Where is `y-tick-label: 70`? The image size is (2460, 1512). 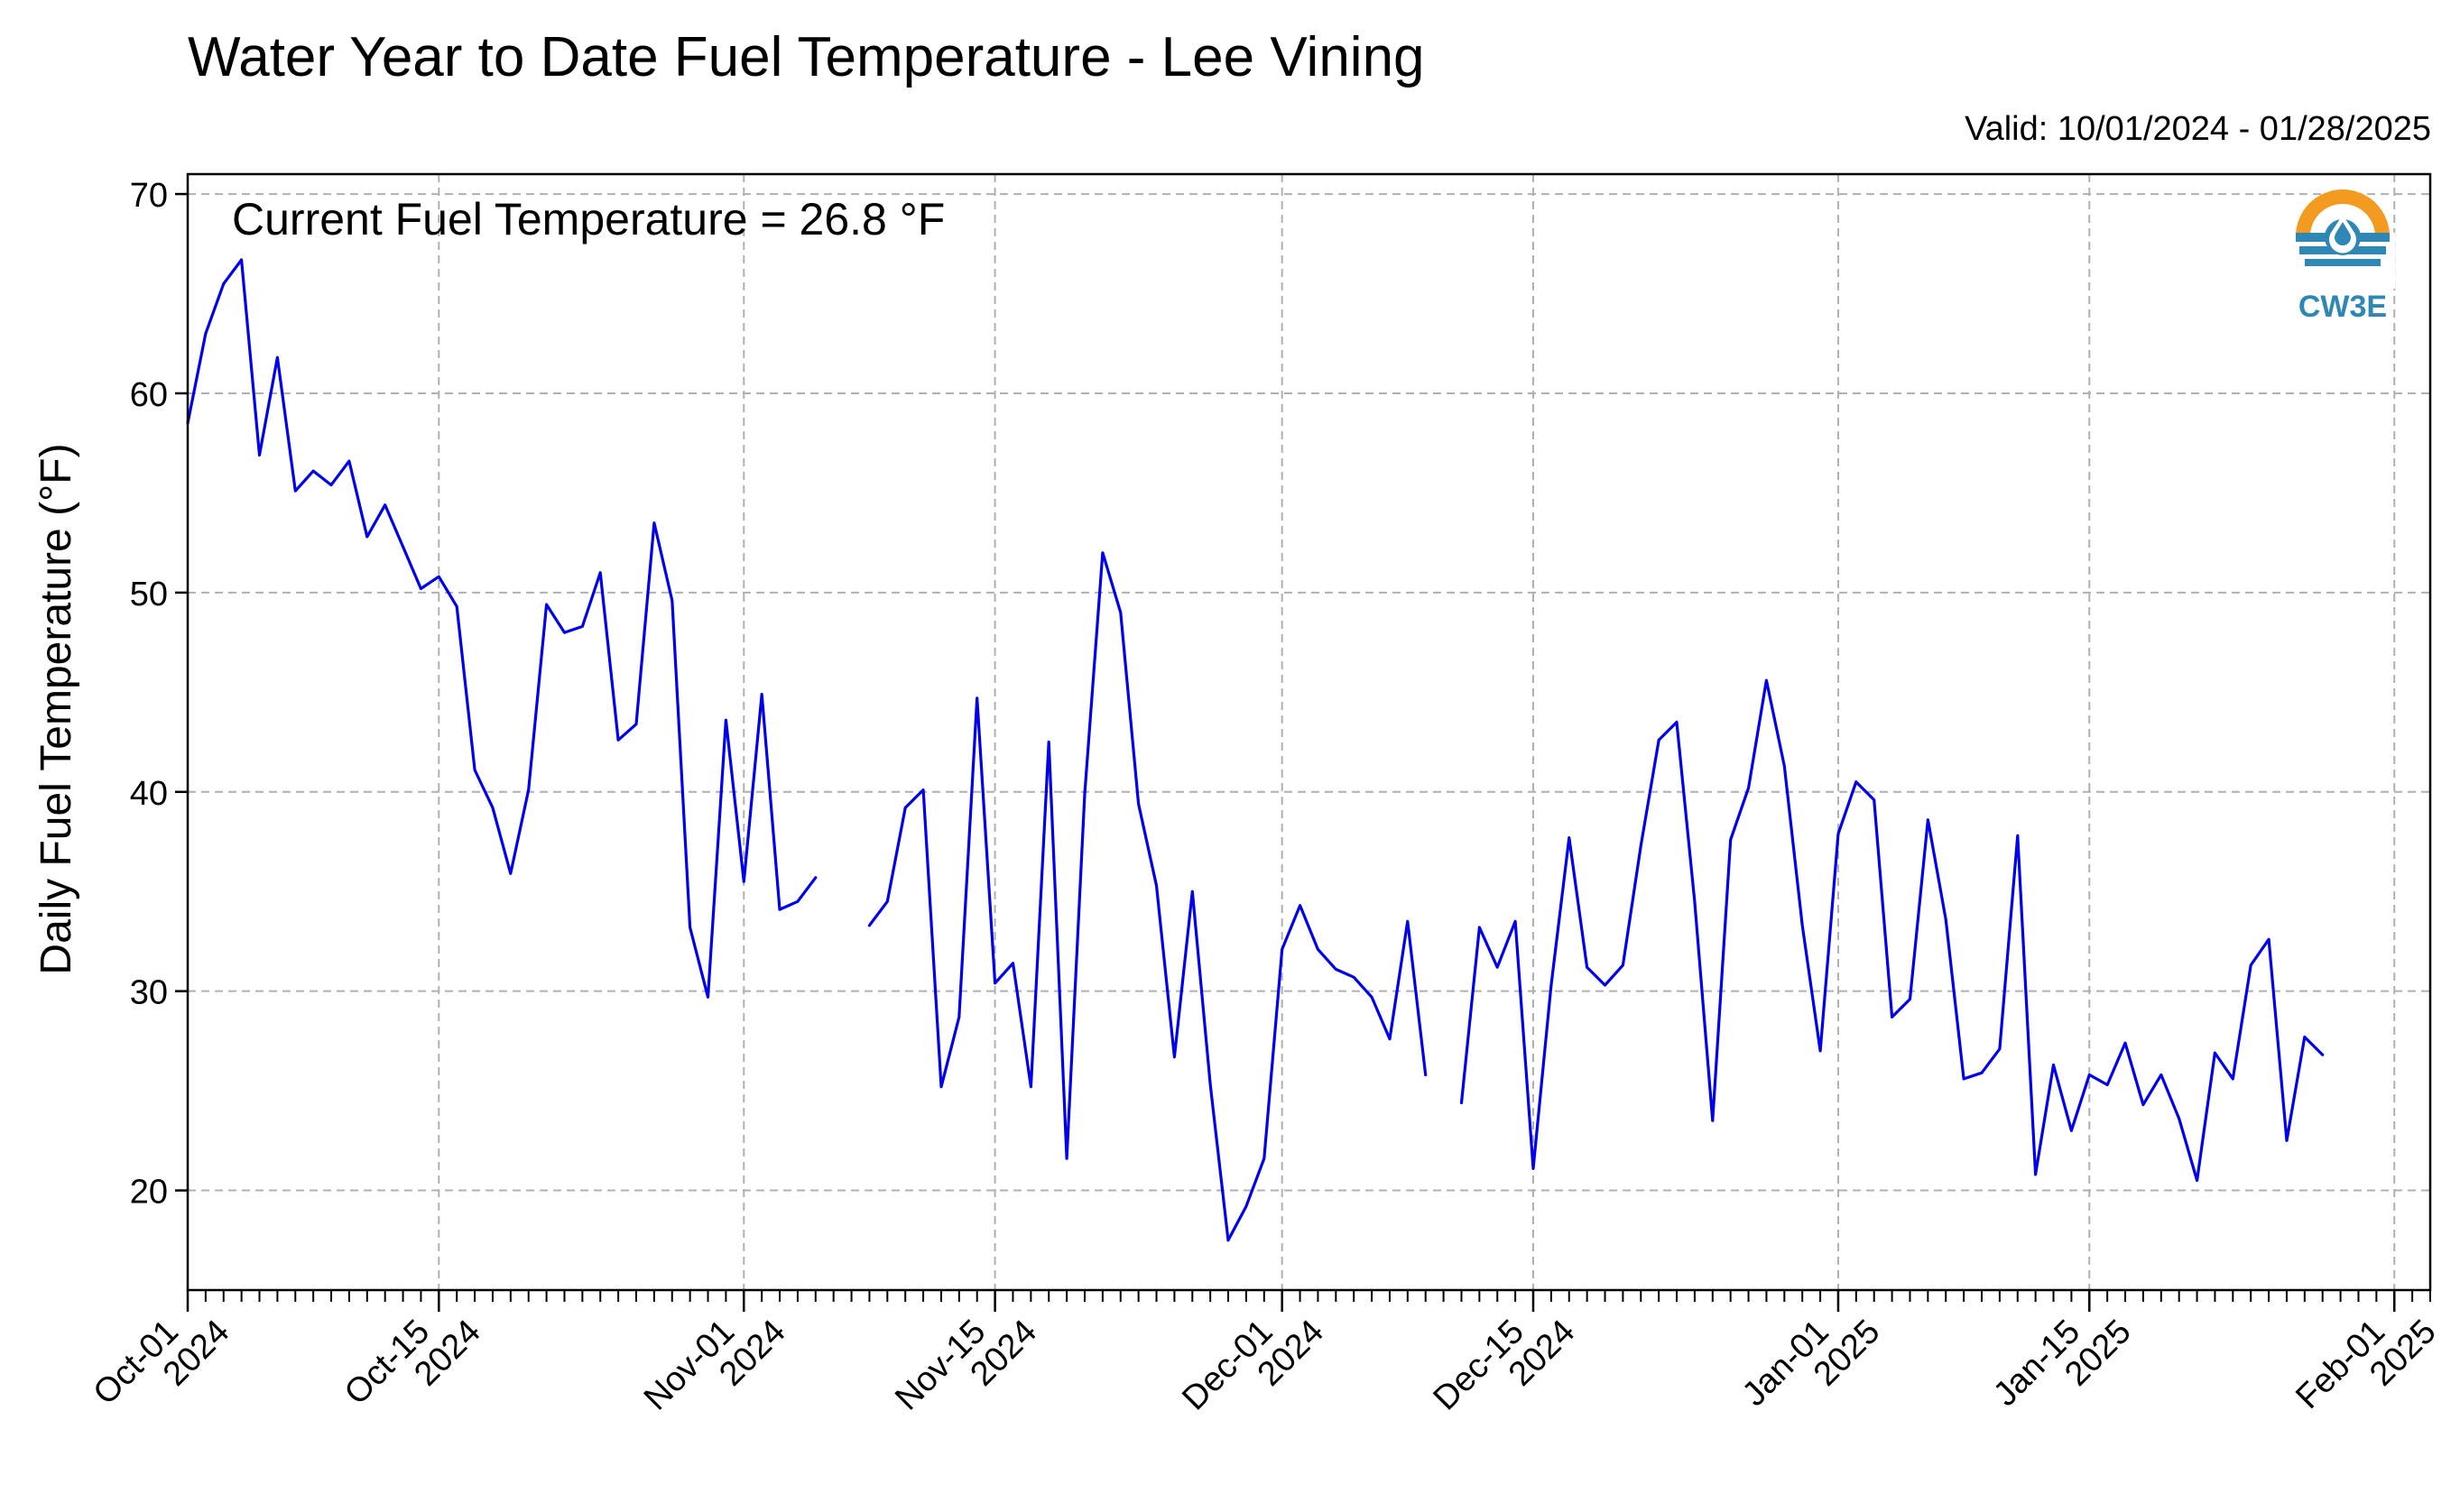
y-tick-label: 70 is located at coordinates (149, 196).